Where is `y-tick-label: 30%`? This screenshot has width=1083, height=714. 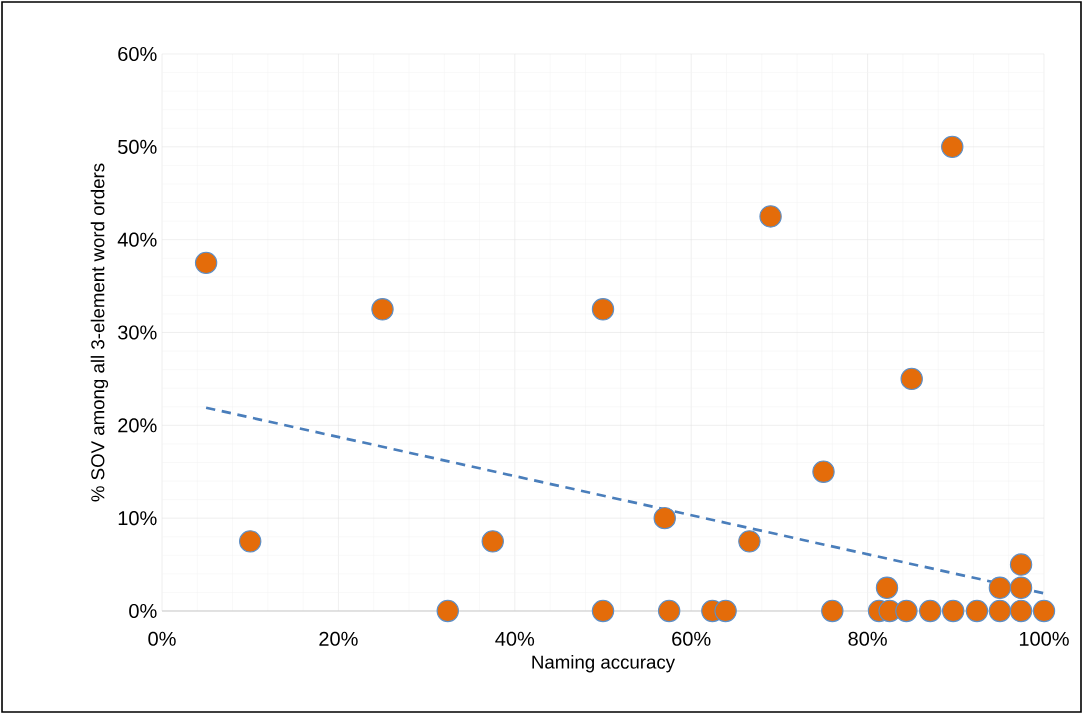
y-tick-label: 30% is located at coordinates (137, 332).